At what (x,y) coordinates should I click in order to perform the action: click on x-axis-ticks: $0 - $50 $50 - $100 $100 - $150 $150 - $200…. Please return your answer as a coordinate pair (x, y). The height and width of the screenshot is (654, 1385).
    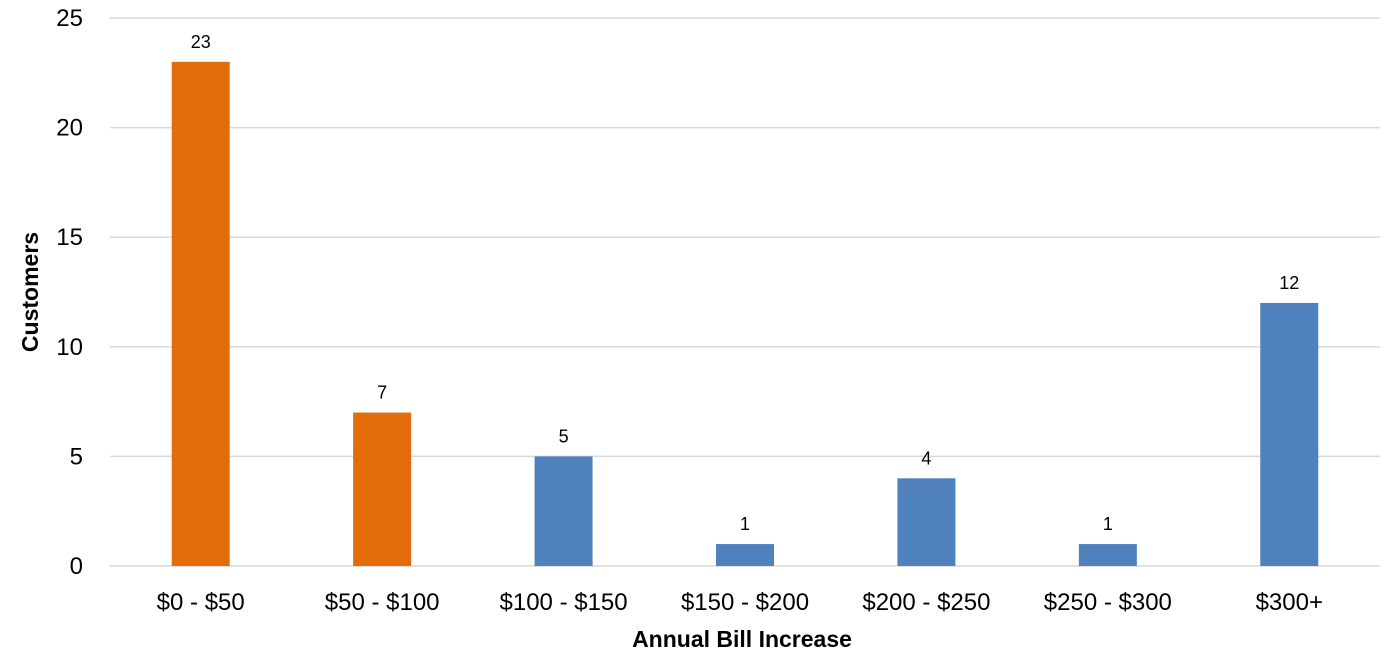
    Looking at the image, I should click on (740, 602).